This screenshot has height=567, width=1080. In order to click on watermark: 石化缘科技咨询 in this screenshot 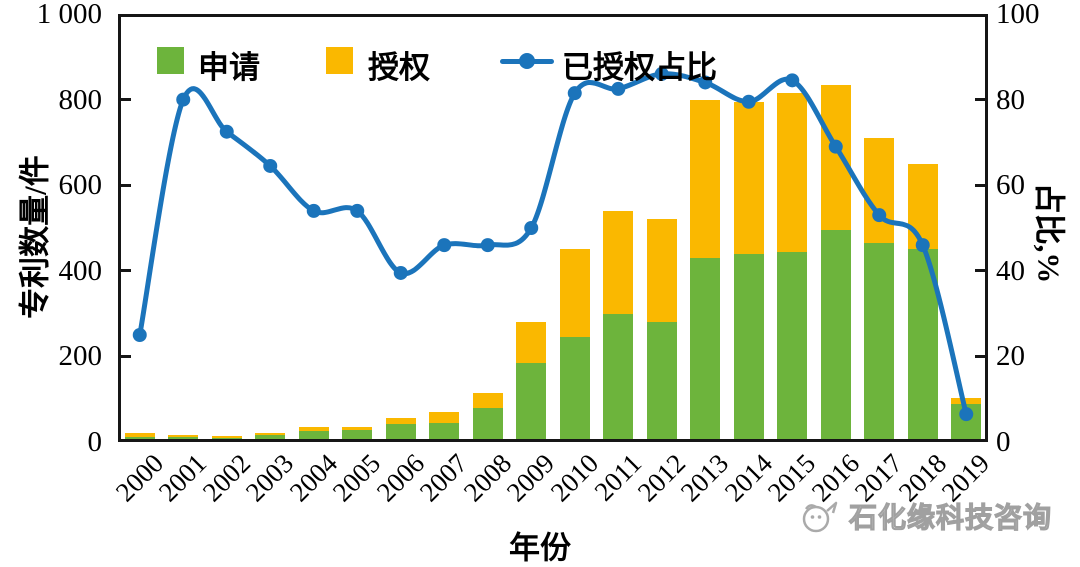, I will do `click(926, 516)`.